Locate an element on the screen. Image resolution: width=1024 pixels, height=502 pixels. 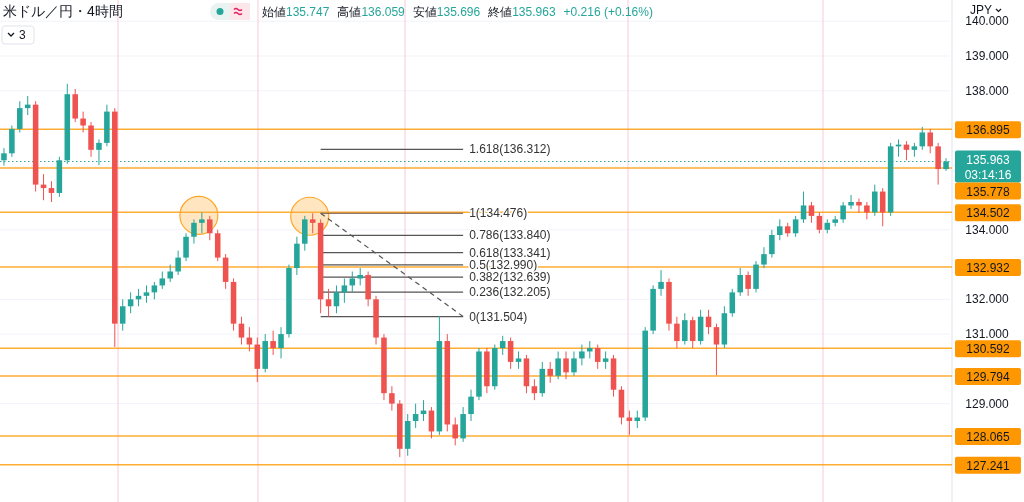
ref-line-label: 134.502 is located at coordinates (988, 213).